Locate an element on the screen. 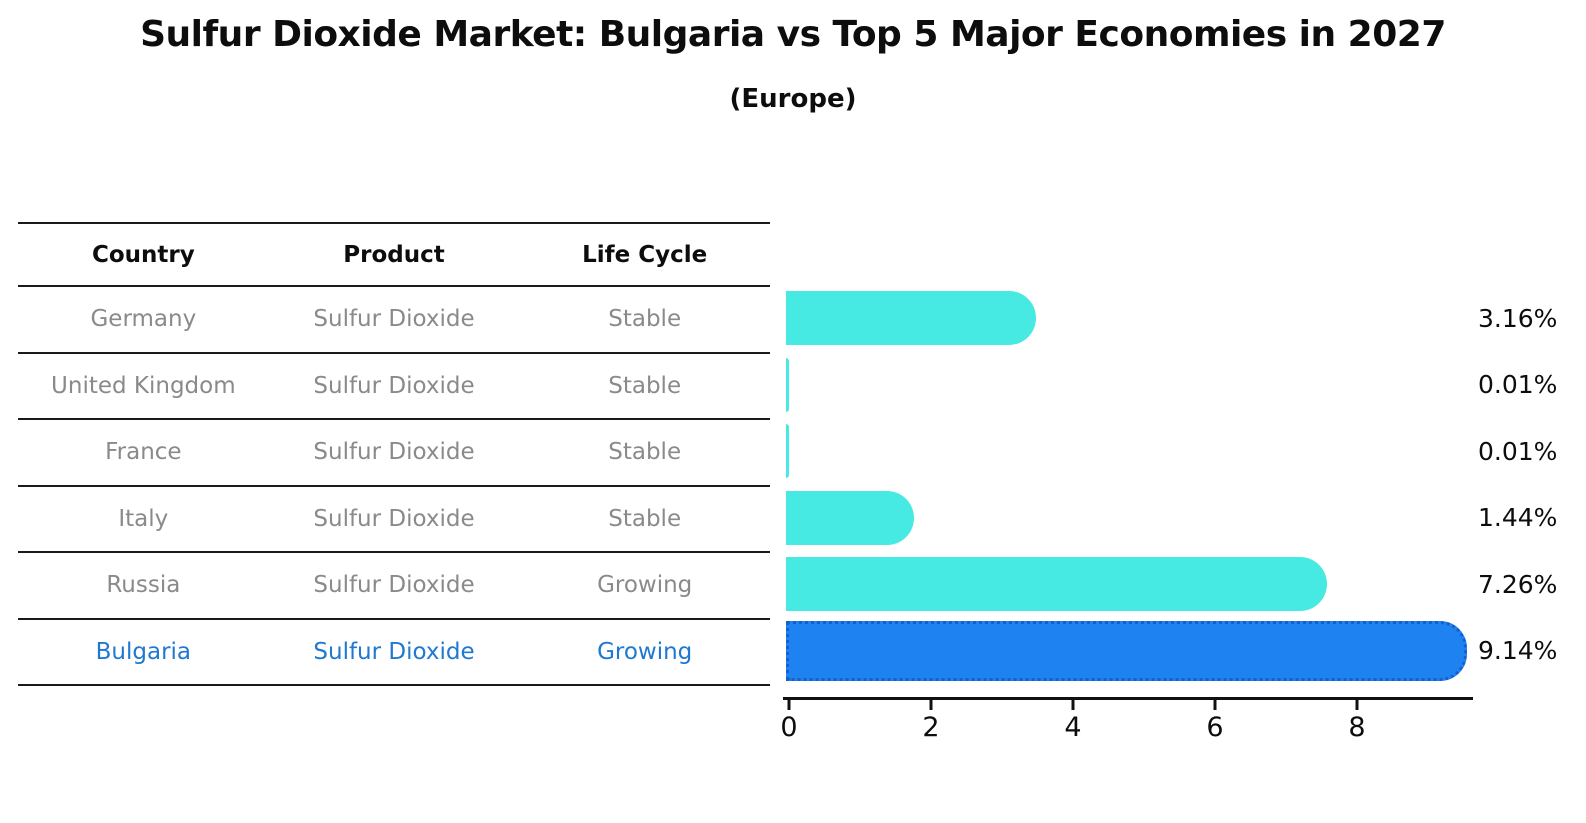  table-row-united-kingdom: United Kingdom Sulfur Dioxide Stable is located at coordinates (394, 387).